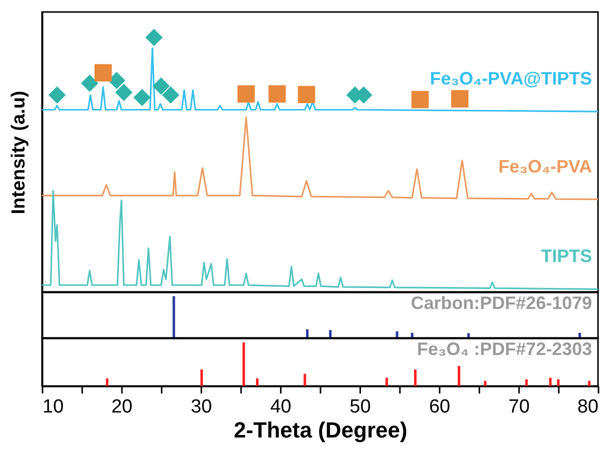 The height and width of the screenshot is (452, 613). What do you see at coordinates (587, 407) in the screenshot?
I see `x-tick-label: 80` at bounding box center [587, 407].